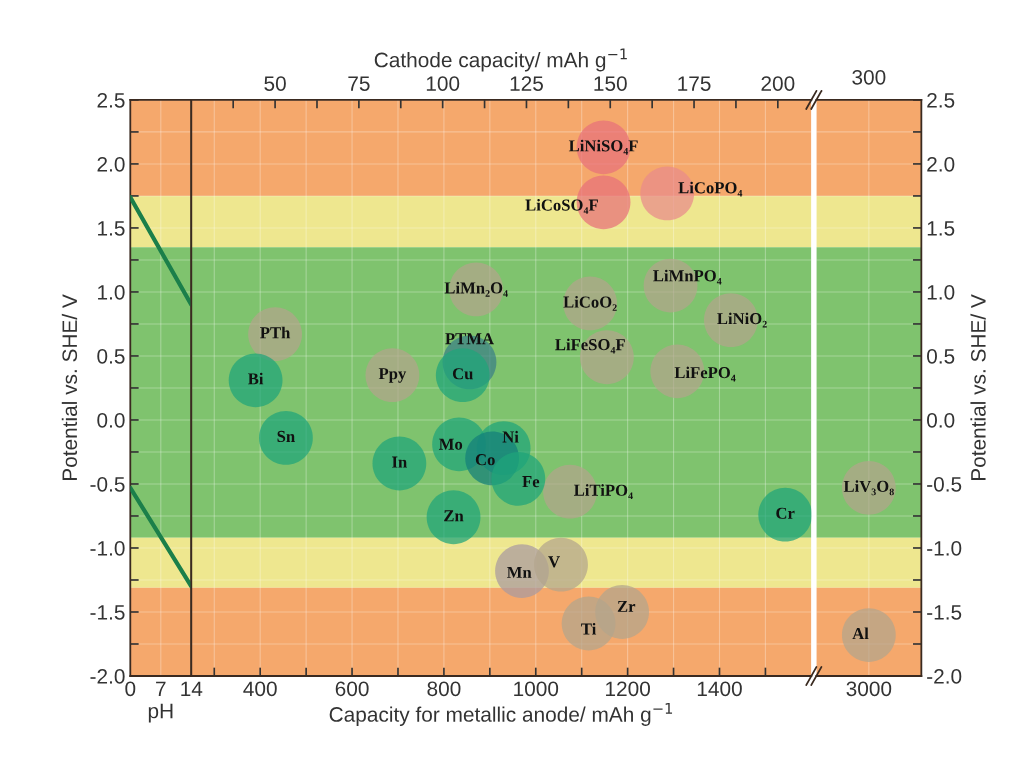 This screenshot has height=757, width=1026. I want to click on x-tick-label: 14, so click(192, 688).